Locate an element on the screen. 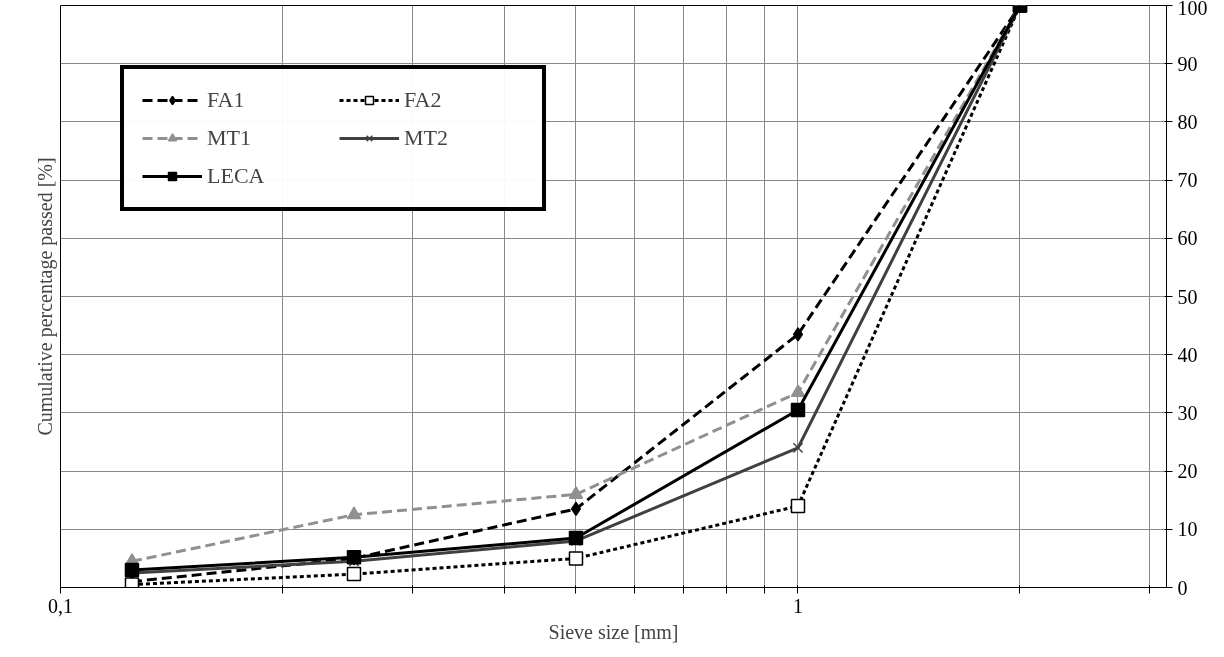  y-tick-label: 30 is located at coordinates (1187, 412).